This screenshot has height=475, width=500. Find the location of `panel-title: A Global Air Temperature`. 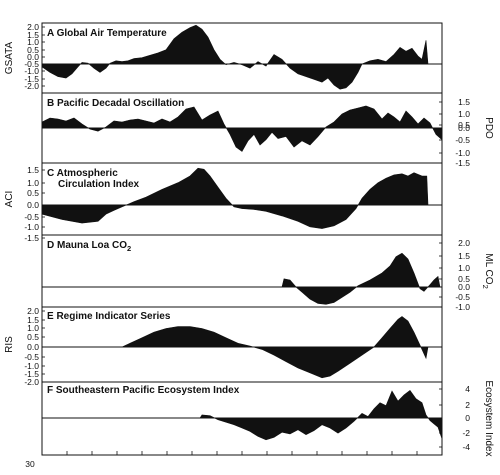

panel-title: A Global Air Temperature is located at coordinates (107, 33).